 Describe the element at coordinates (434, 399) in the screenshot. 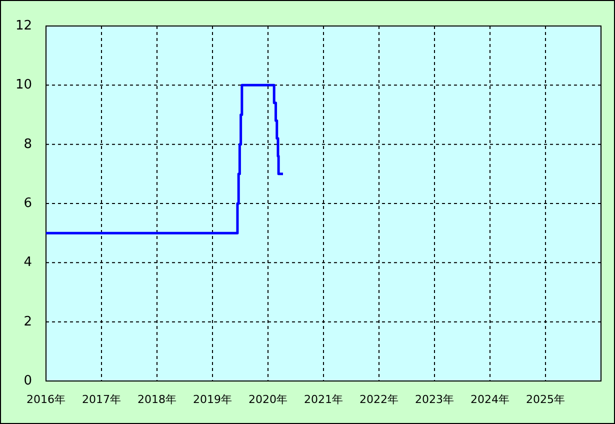

I see `x-tick-label: 2023年` at that location.